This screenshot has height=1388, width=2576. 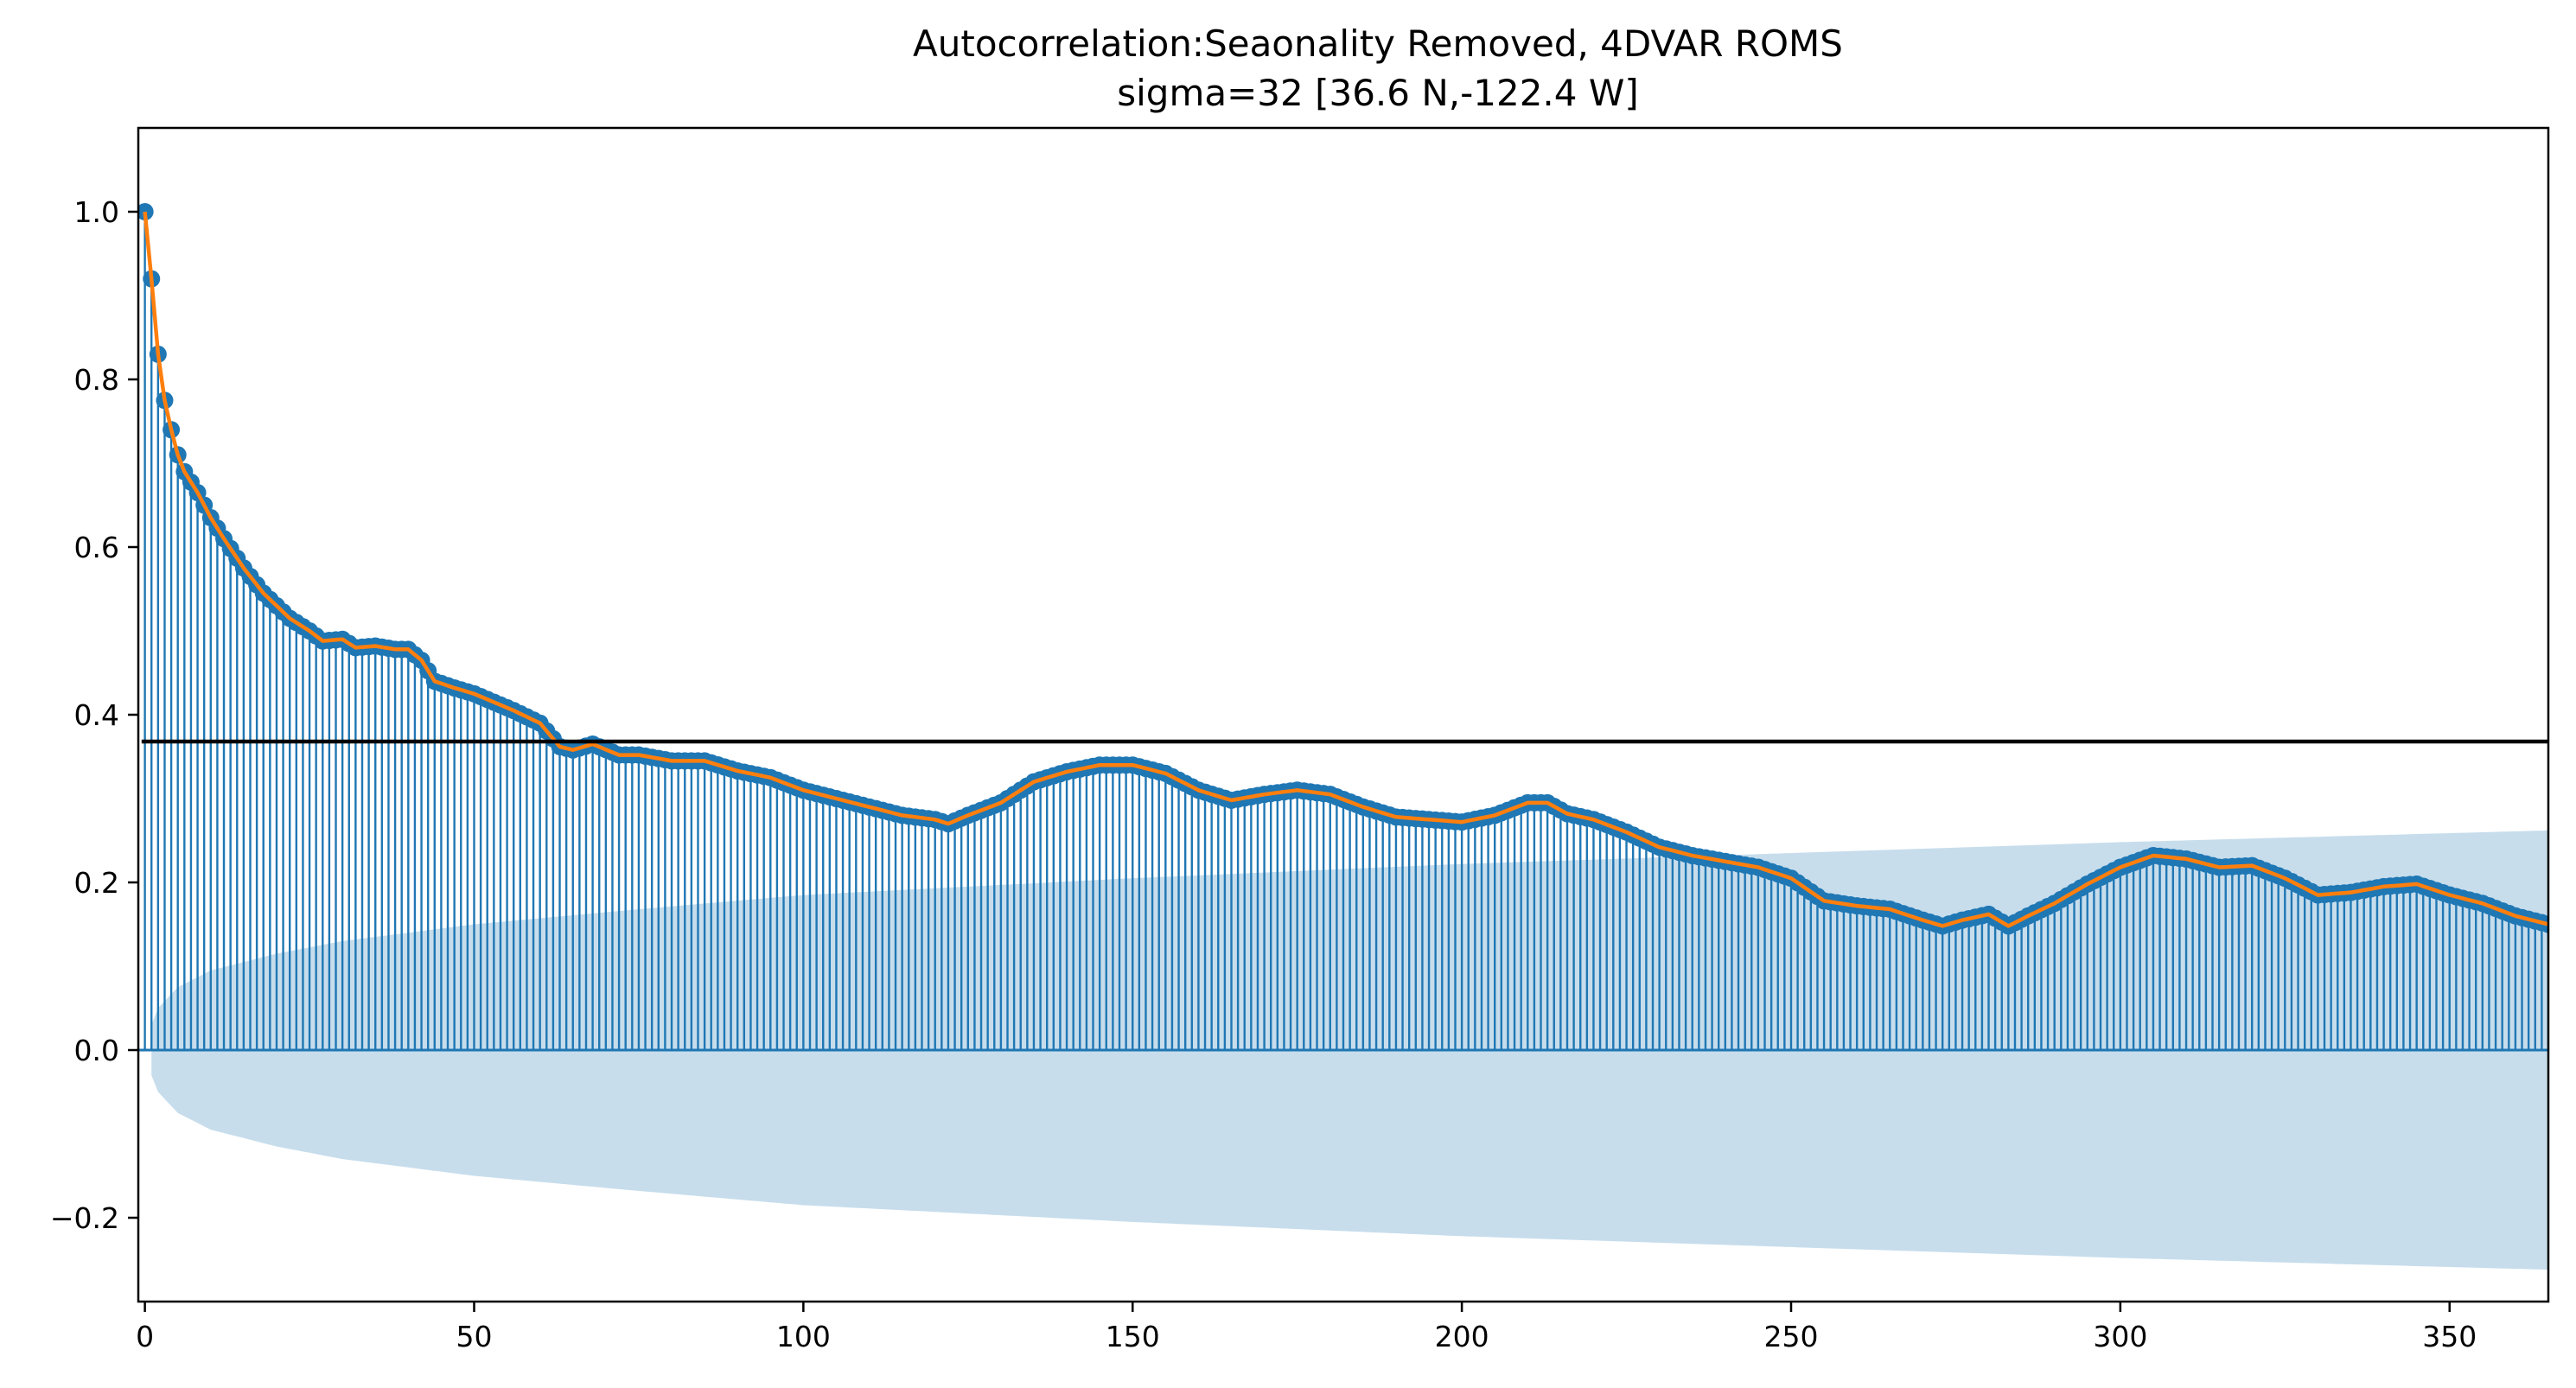 What do you see at coordinates (96, 1050) in the screenshot?
I see `y-tick-label: 0.0` at bounding box center [96, 1050].